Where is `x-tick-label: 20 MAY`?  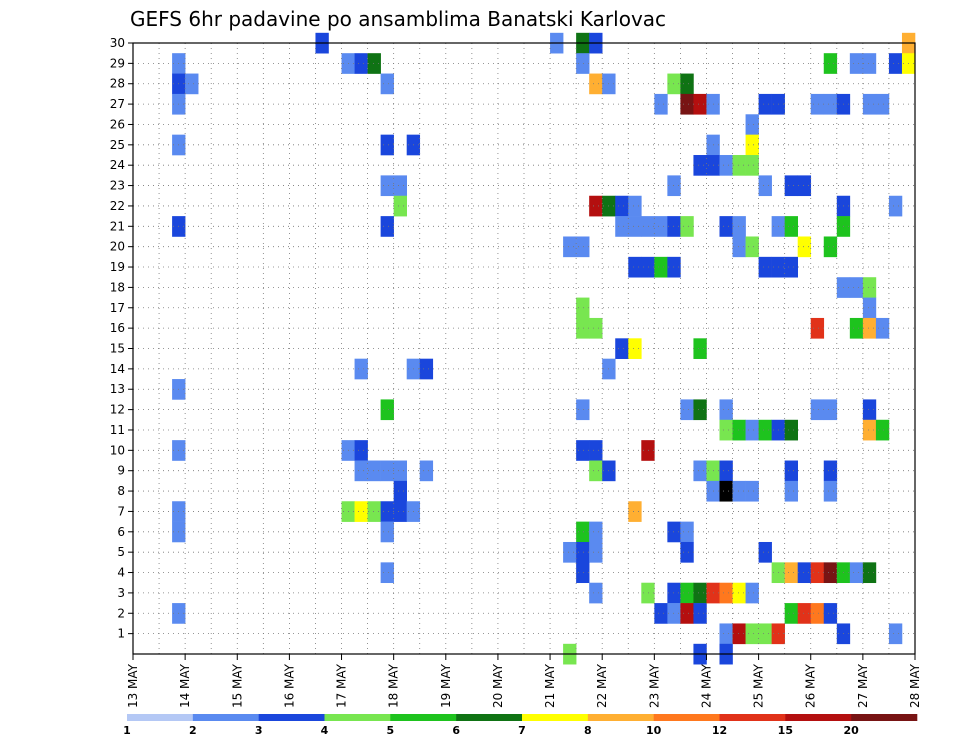
x-tick-label: 20 MAY is located at coordinates (498, 685).